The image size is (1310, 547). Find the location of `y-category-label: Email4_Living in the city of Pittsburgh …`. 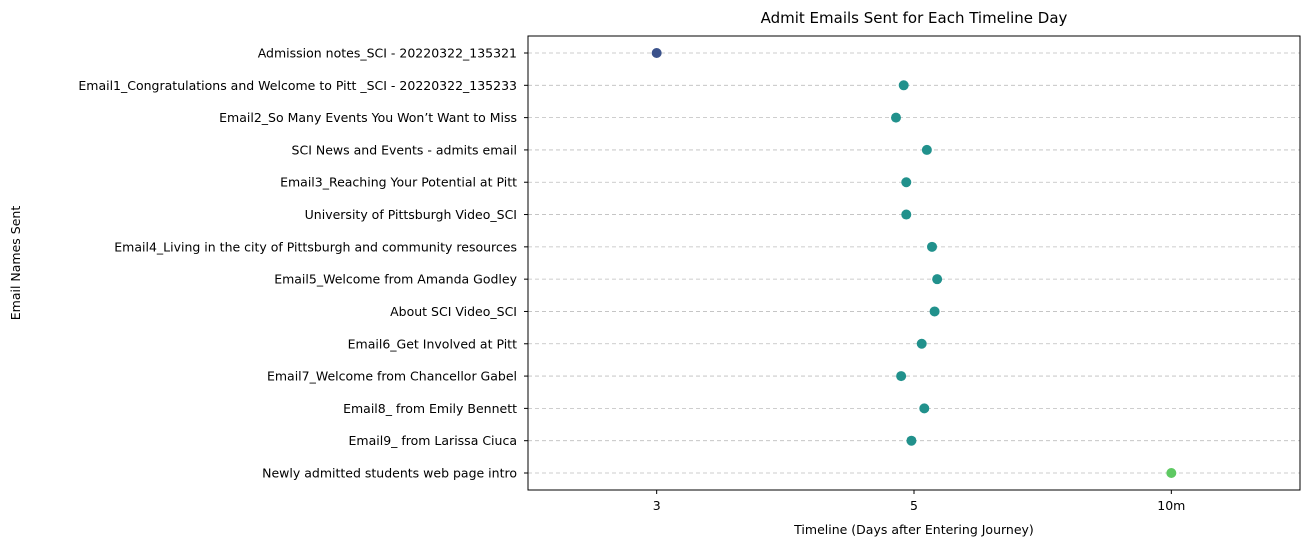

y-category-label: Email4_Living in the city of Pittsburgh … is located at coordinates (315, 246).